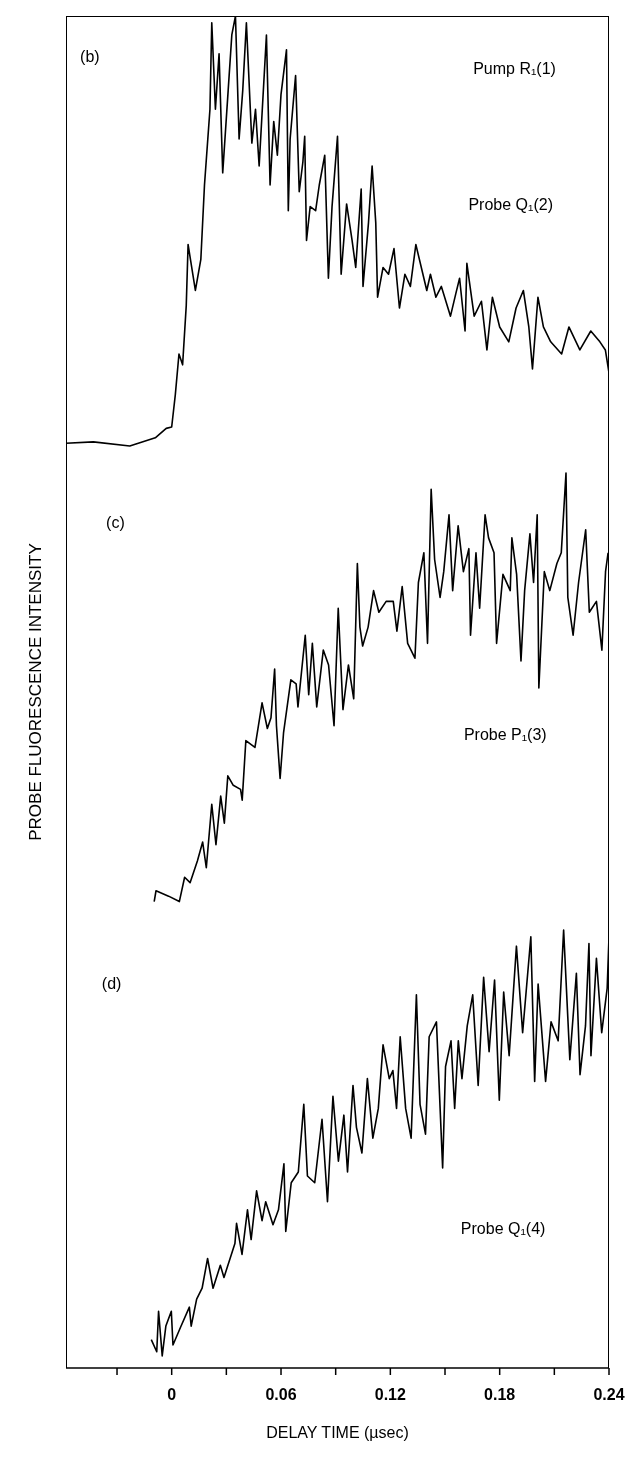  What do you see at coordinates (115, 523) in the screenshot?
I see `annotation: (c)` at bounding box center [115, 523].